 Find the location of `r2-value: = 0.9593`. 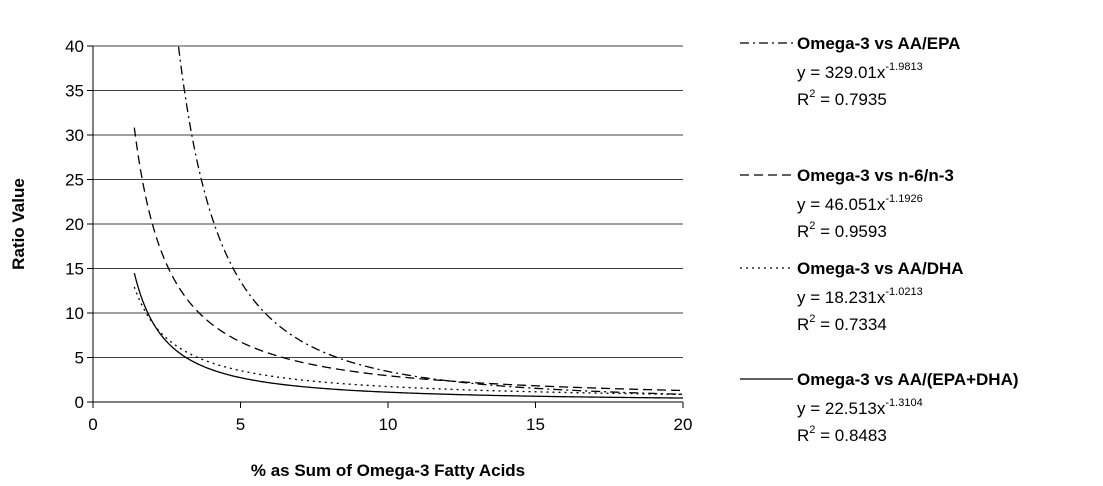

r2-value: = 0.9593 is located at coordinates (850, 231).